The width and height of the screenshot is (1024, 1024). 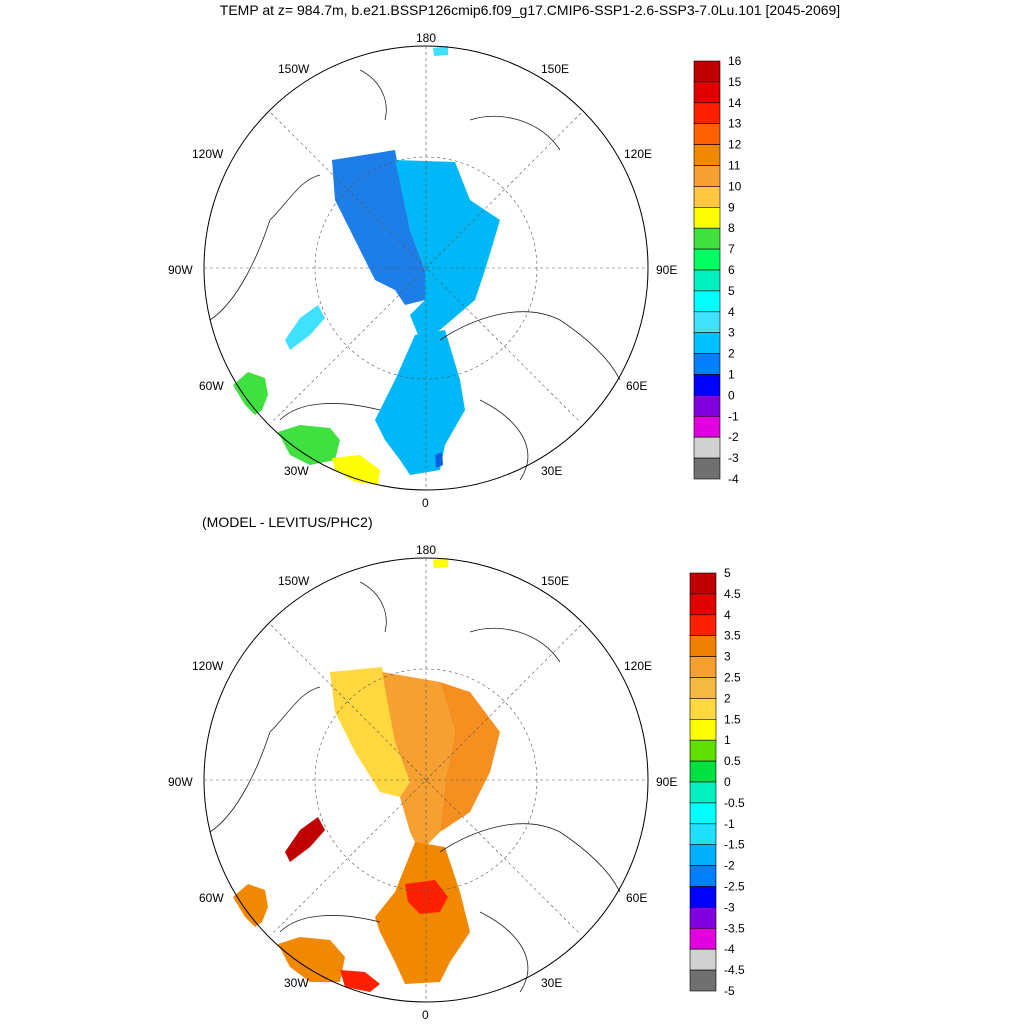 I want to click on field-orange-60w, so click(x=250, y=905).